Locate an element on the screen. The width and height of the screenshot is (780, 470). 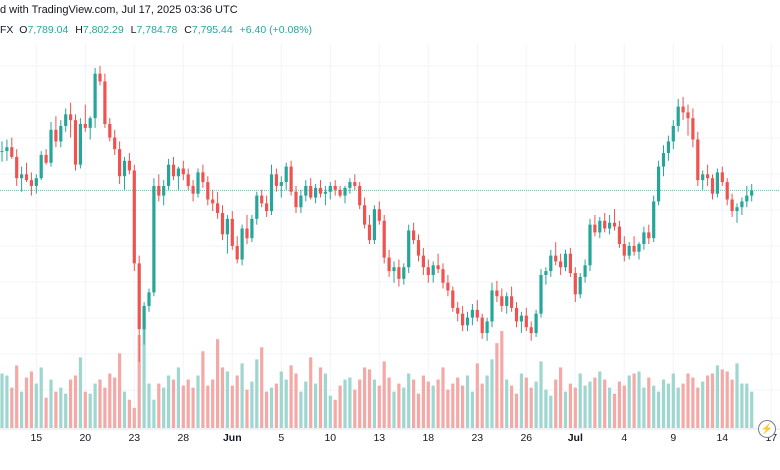
x-tick-label: 28 is located at coordinates (183, 438).